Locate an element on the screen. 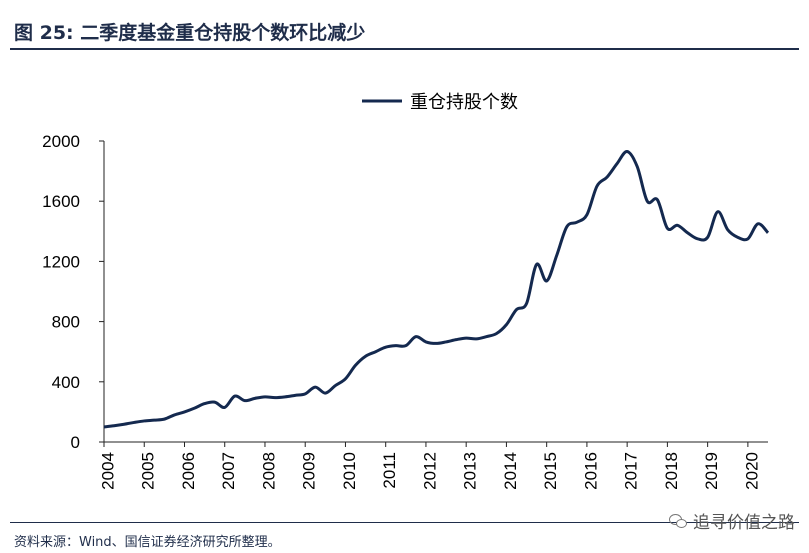 The height and width of the screenshot is (553, 809). x-tick-label: 2018 is located at coordinates (671, 471).